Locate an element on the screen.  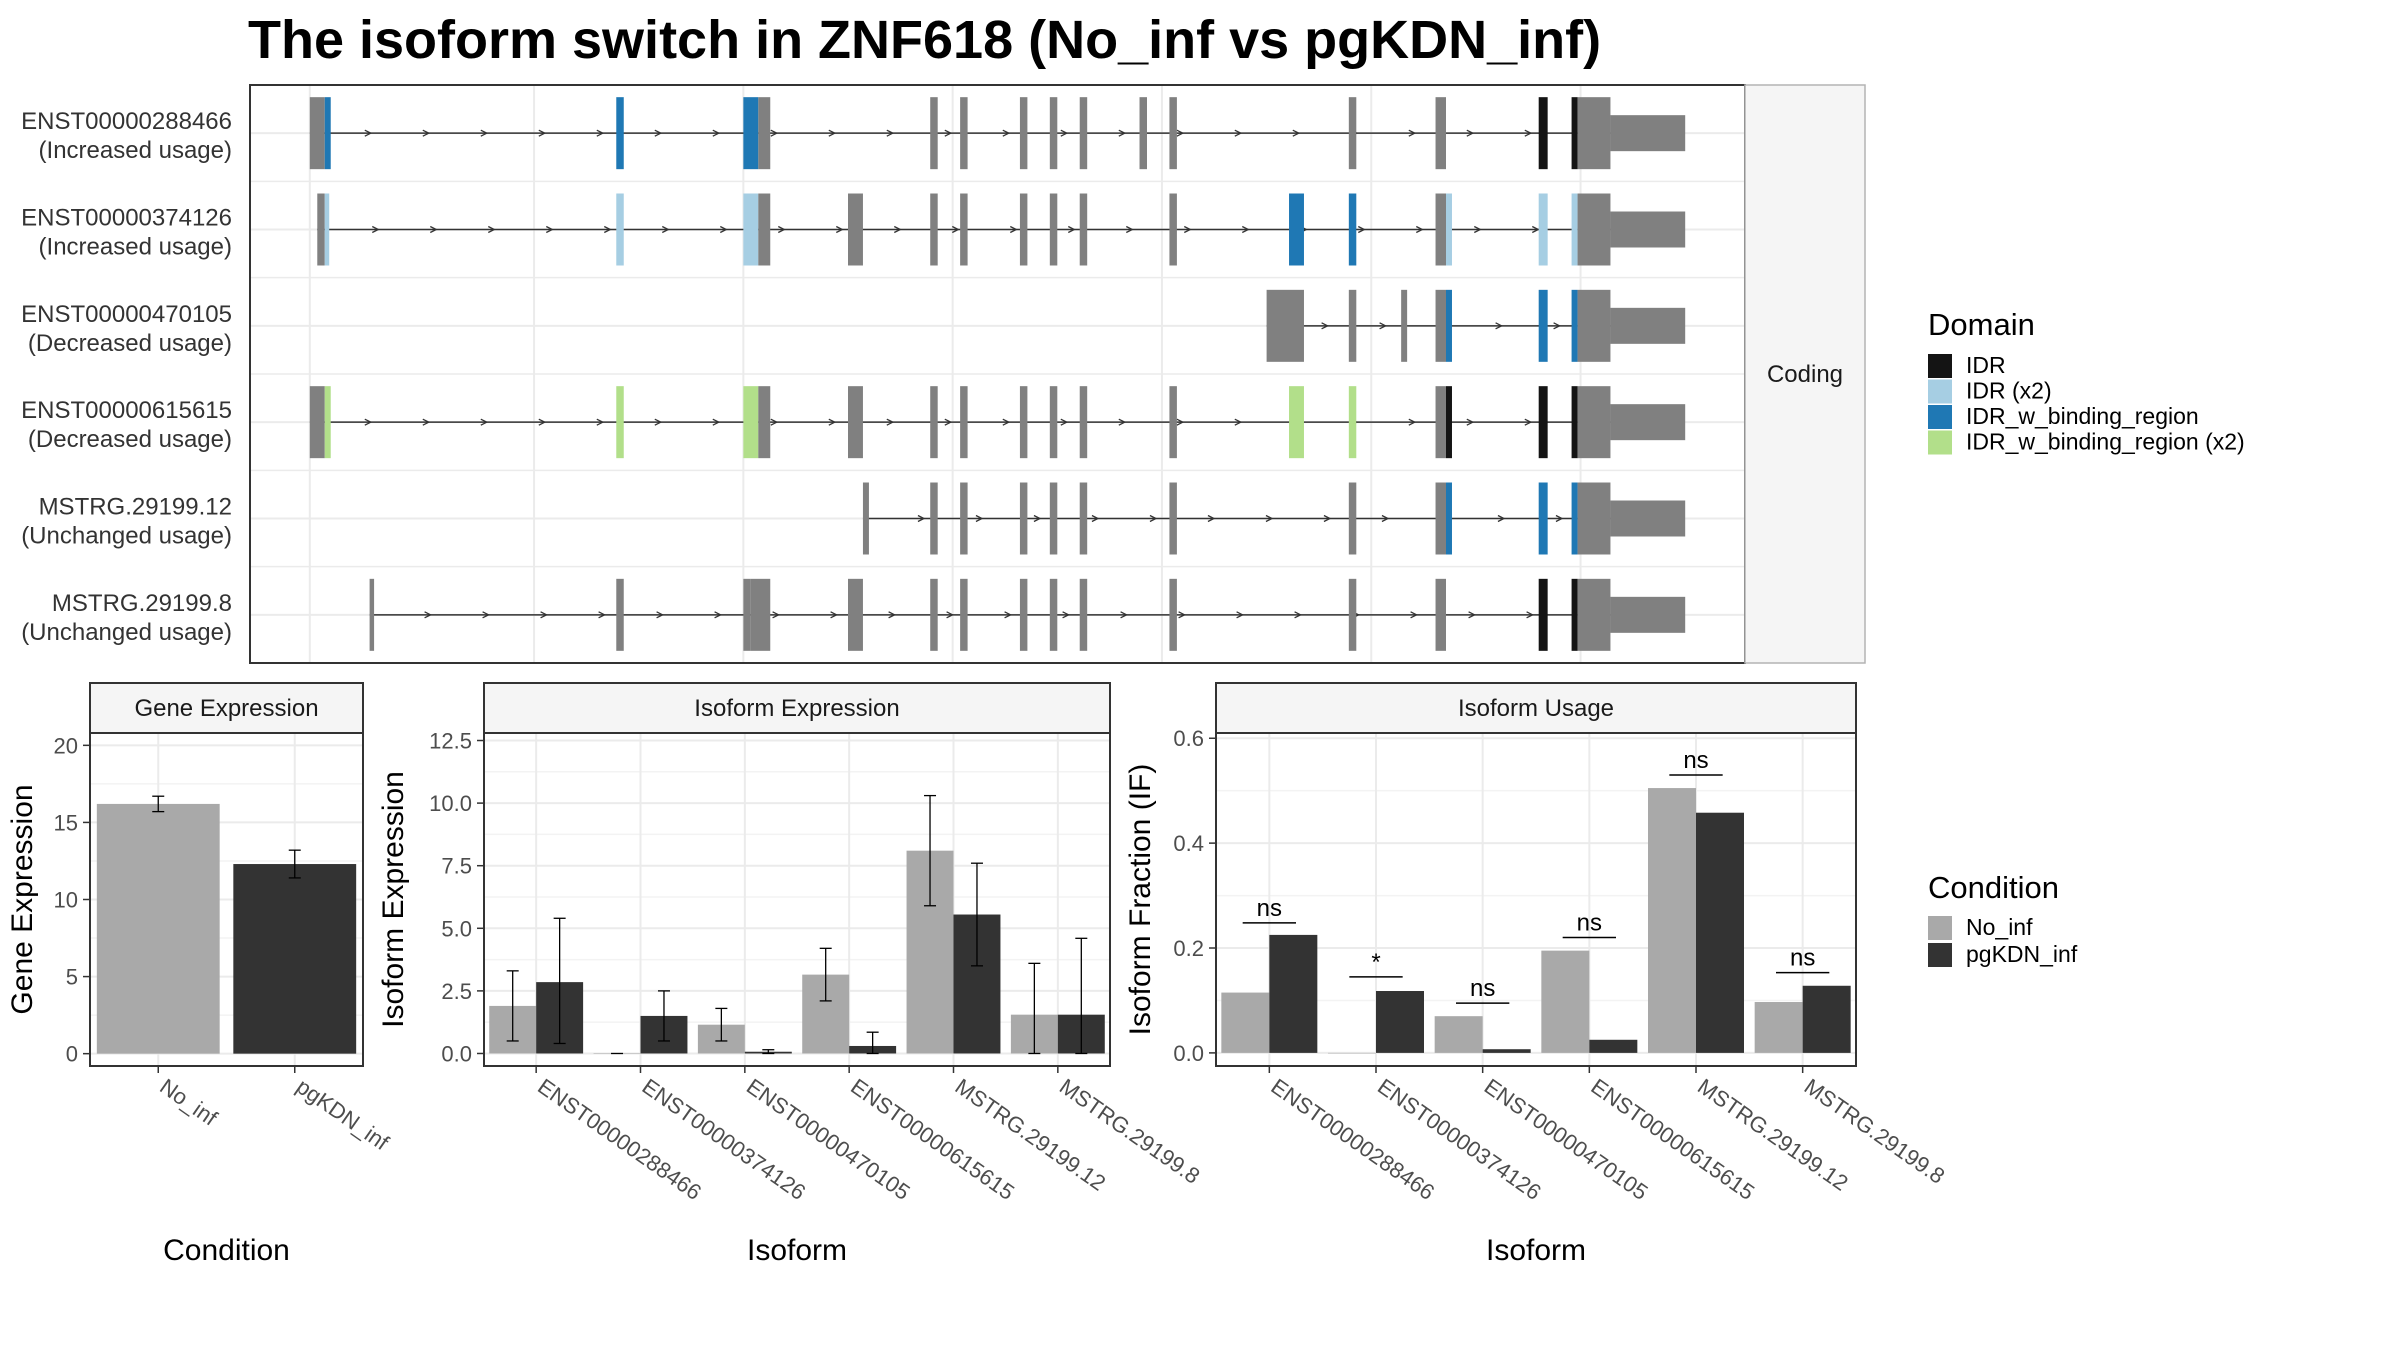
domain-legend-label: IDR (x2) is located at coordinates (2009, 391).